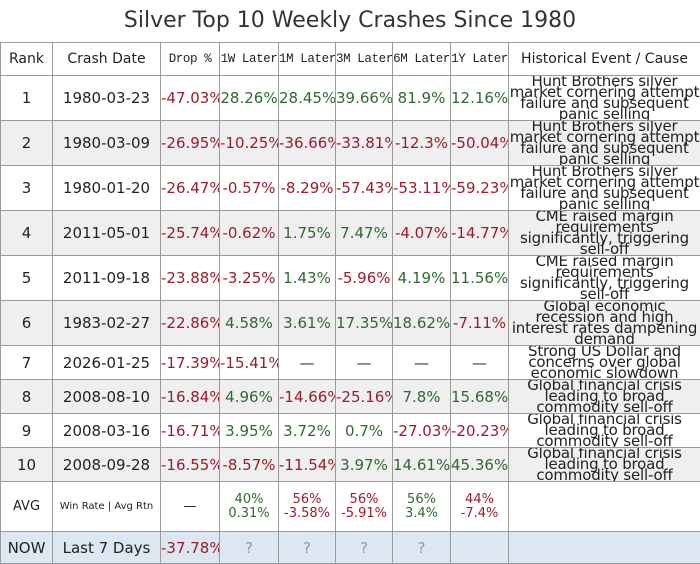 Image resolution: width=700 pixels, height=564 pixels. Describe the element at coordinates (307, 514) in the screenshot. I see `avg-return: -3.58%` at that location.